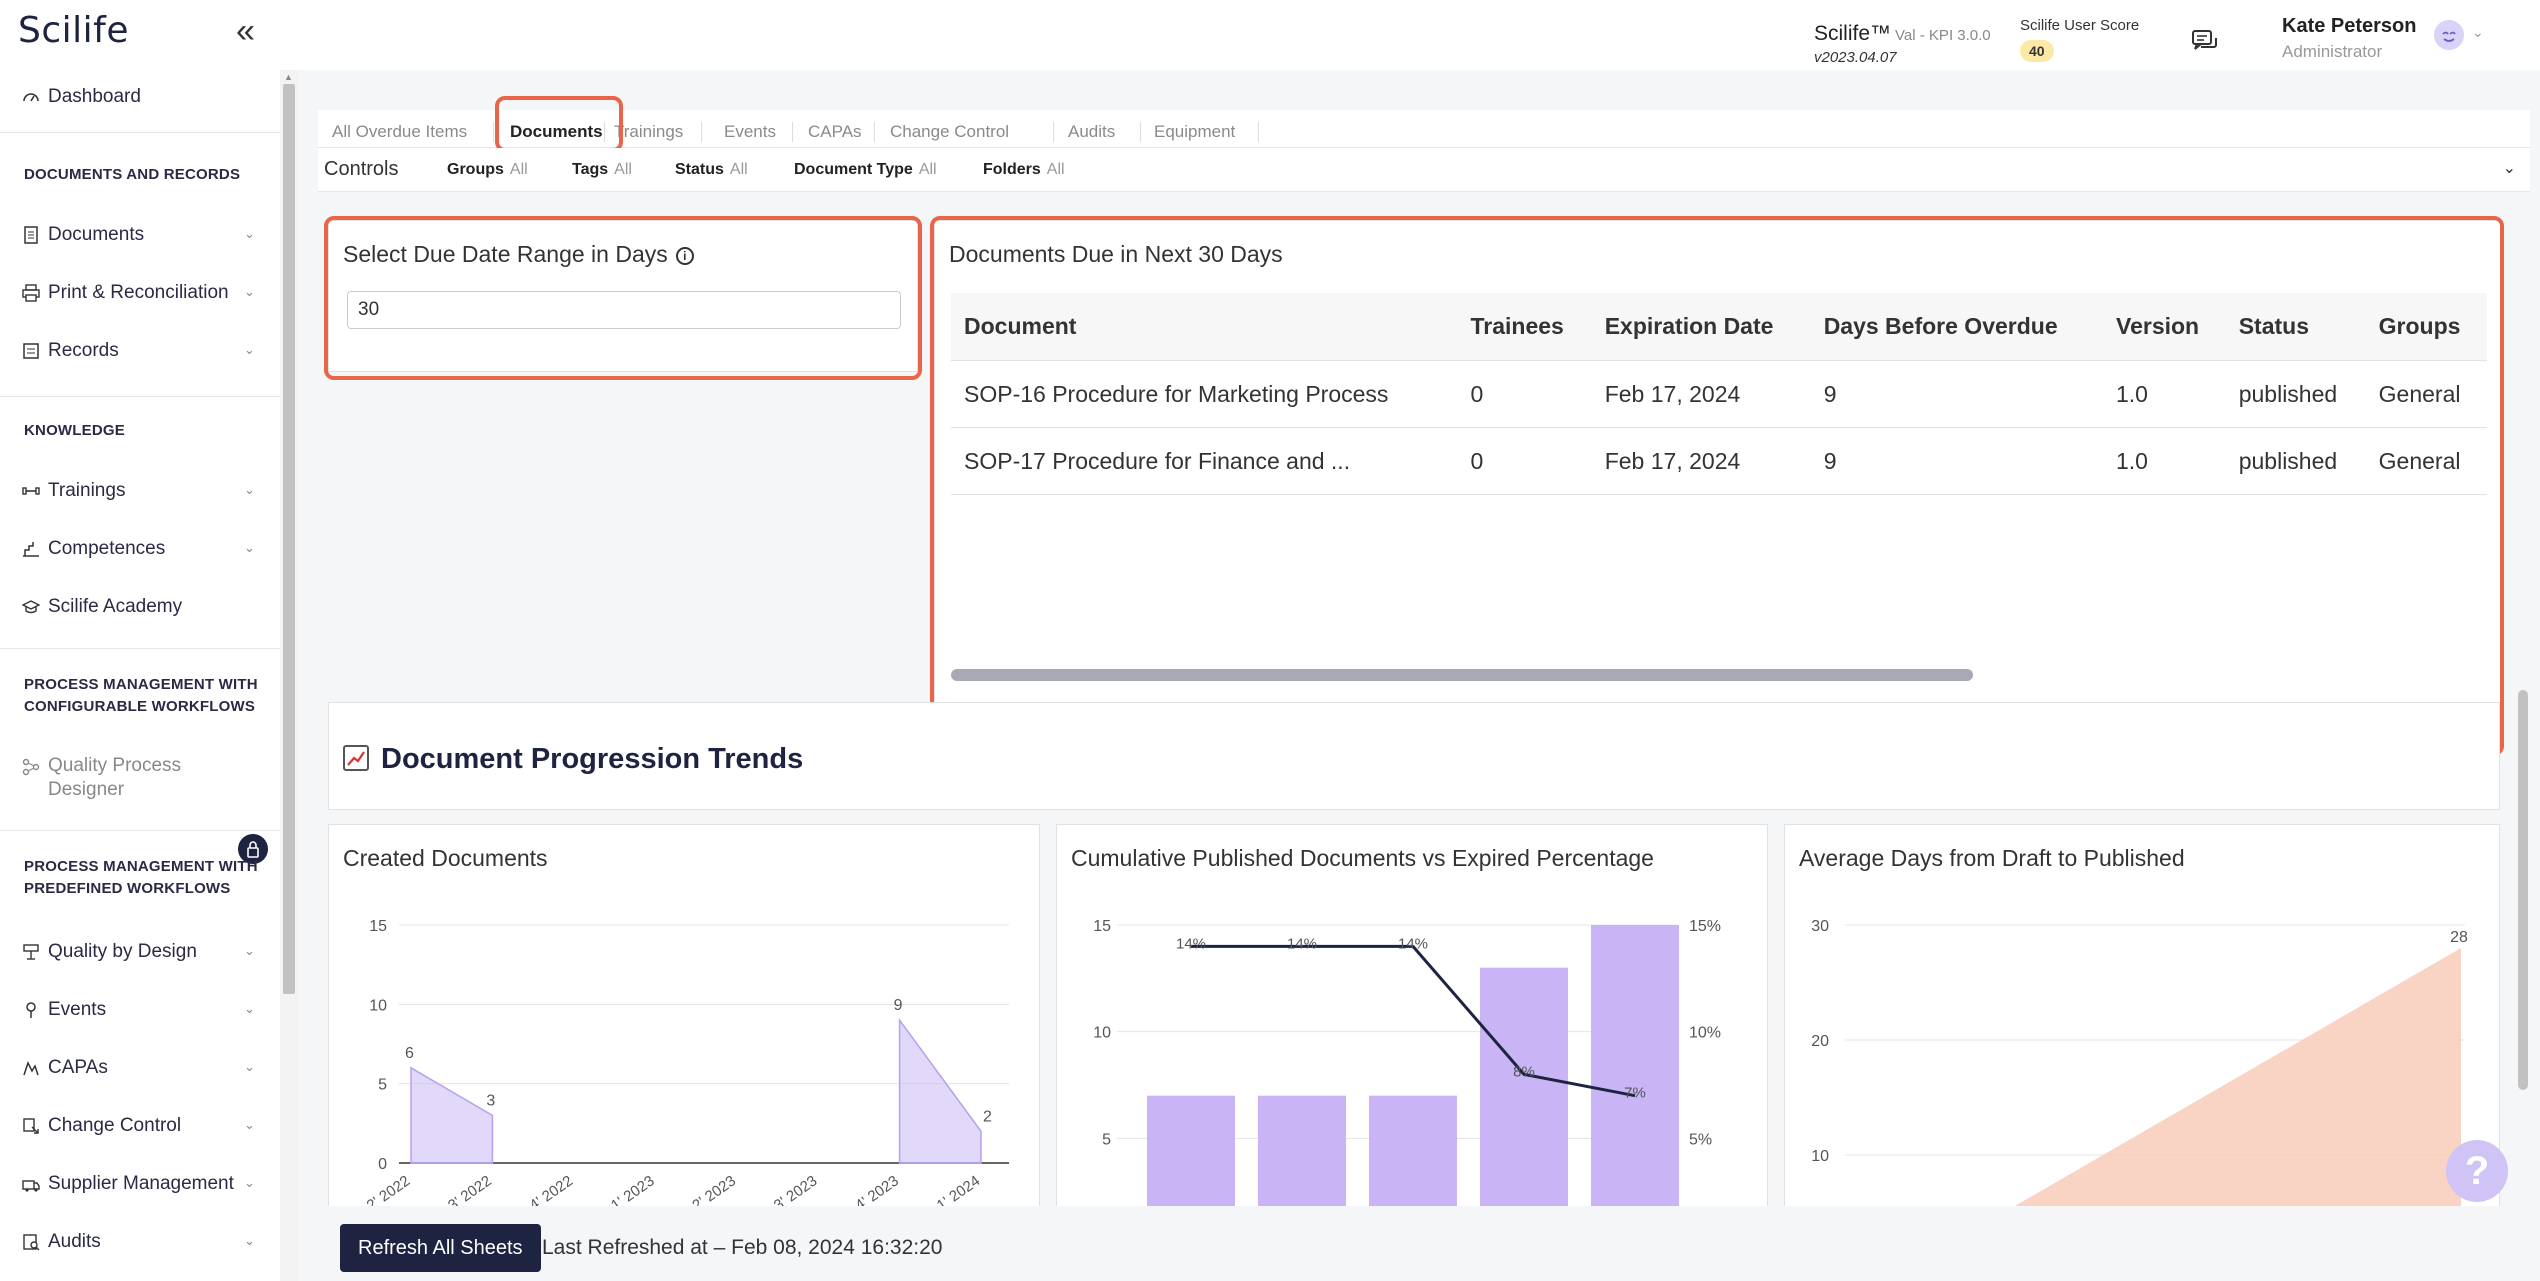  Describe the element at coordinates (1524, 327) in the screenshot. I see `column-header: Trainees` at that location.